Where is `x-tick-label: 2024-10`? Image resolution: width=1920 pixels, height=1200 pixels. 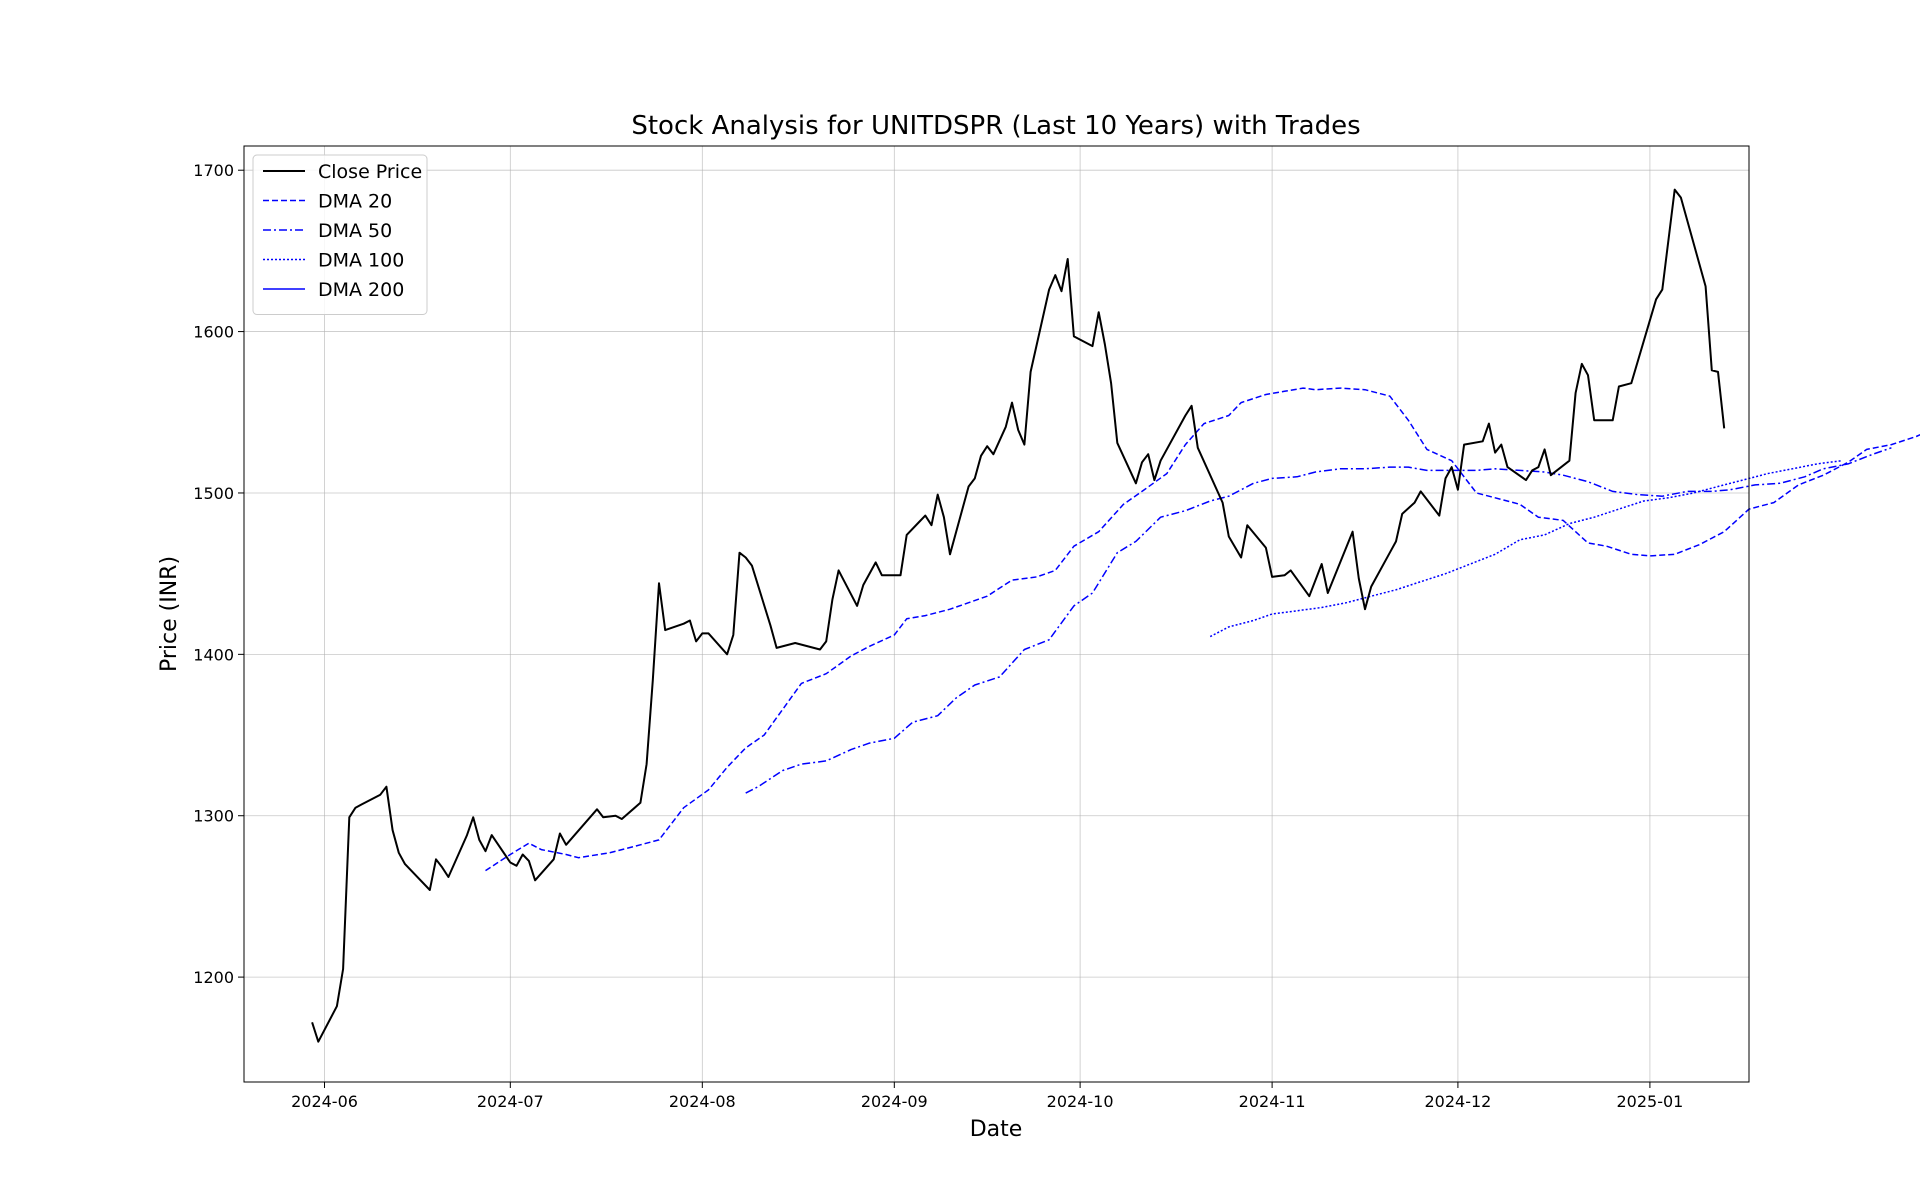 x-tick-label: 2024-10 is located at coordinates (1080, 1101).